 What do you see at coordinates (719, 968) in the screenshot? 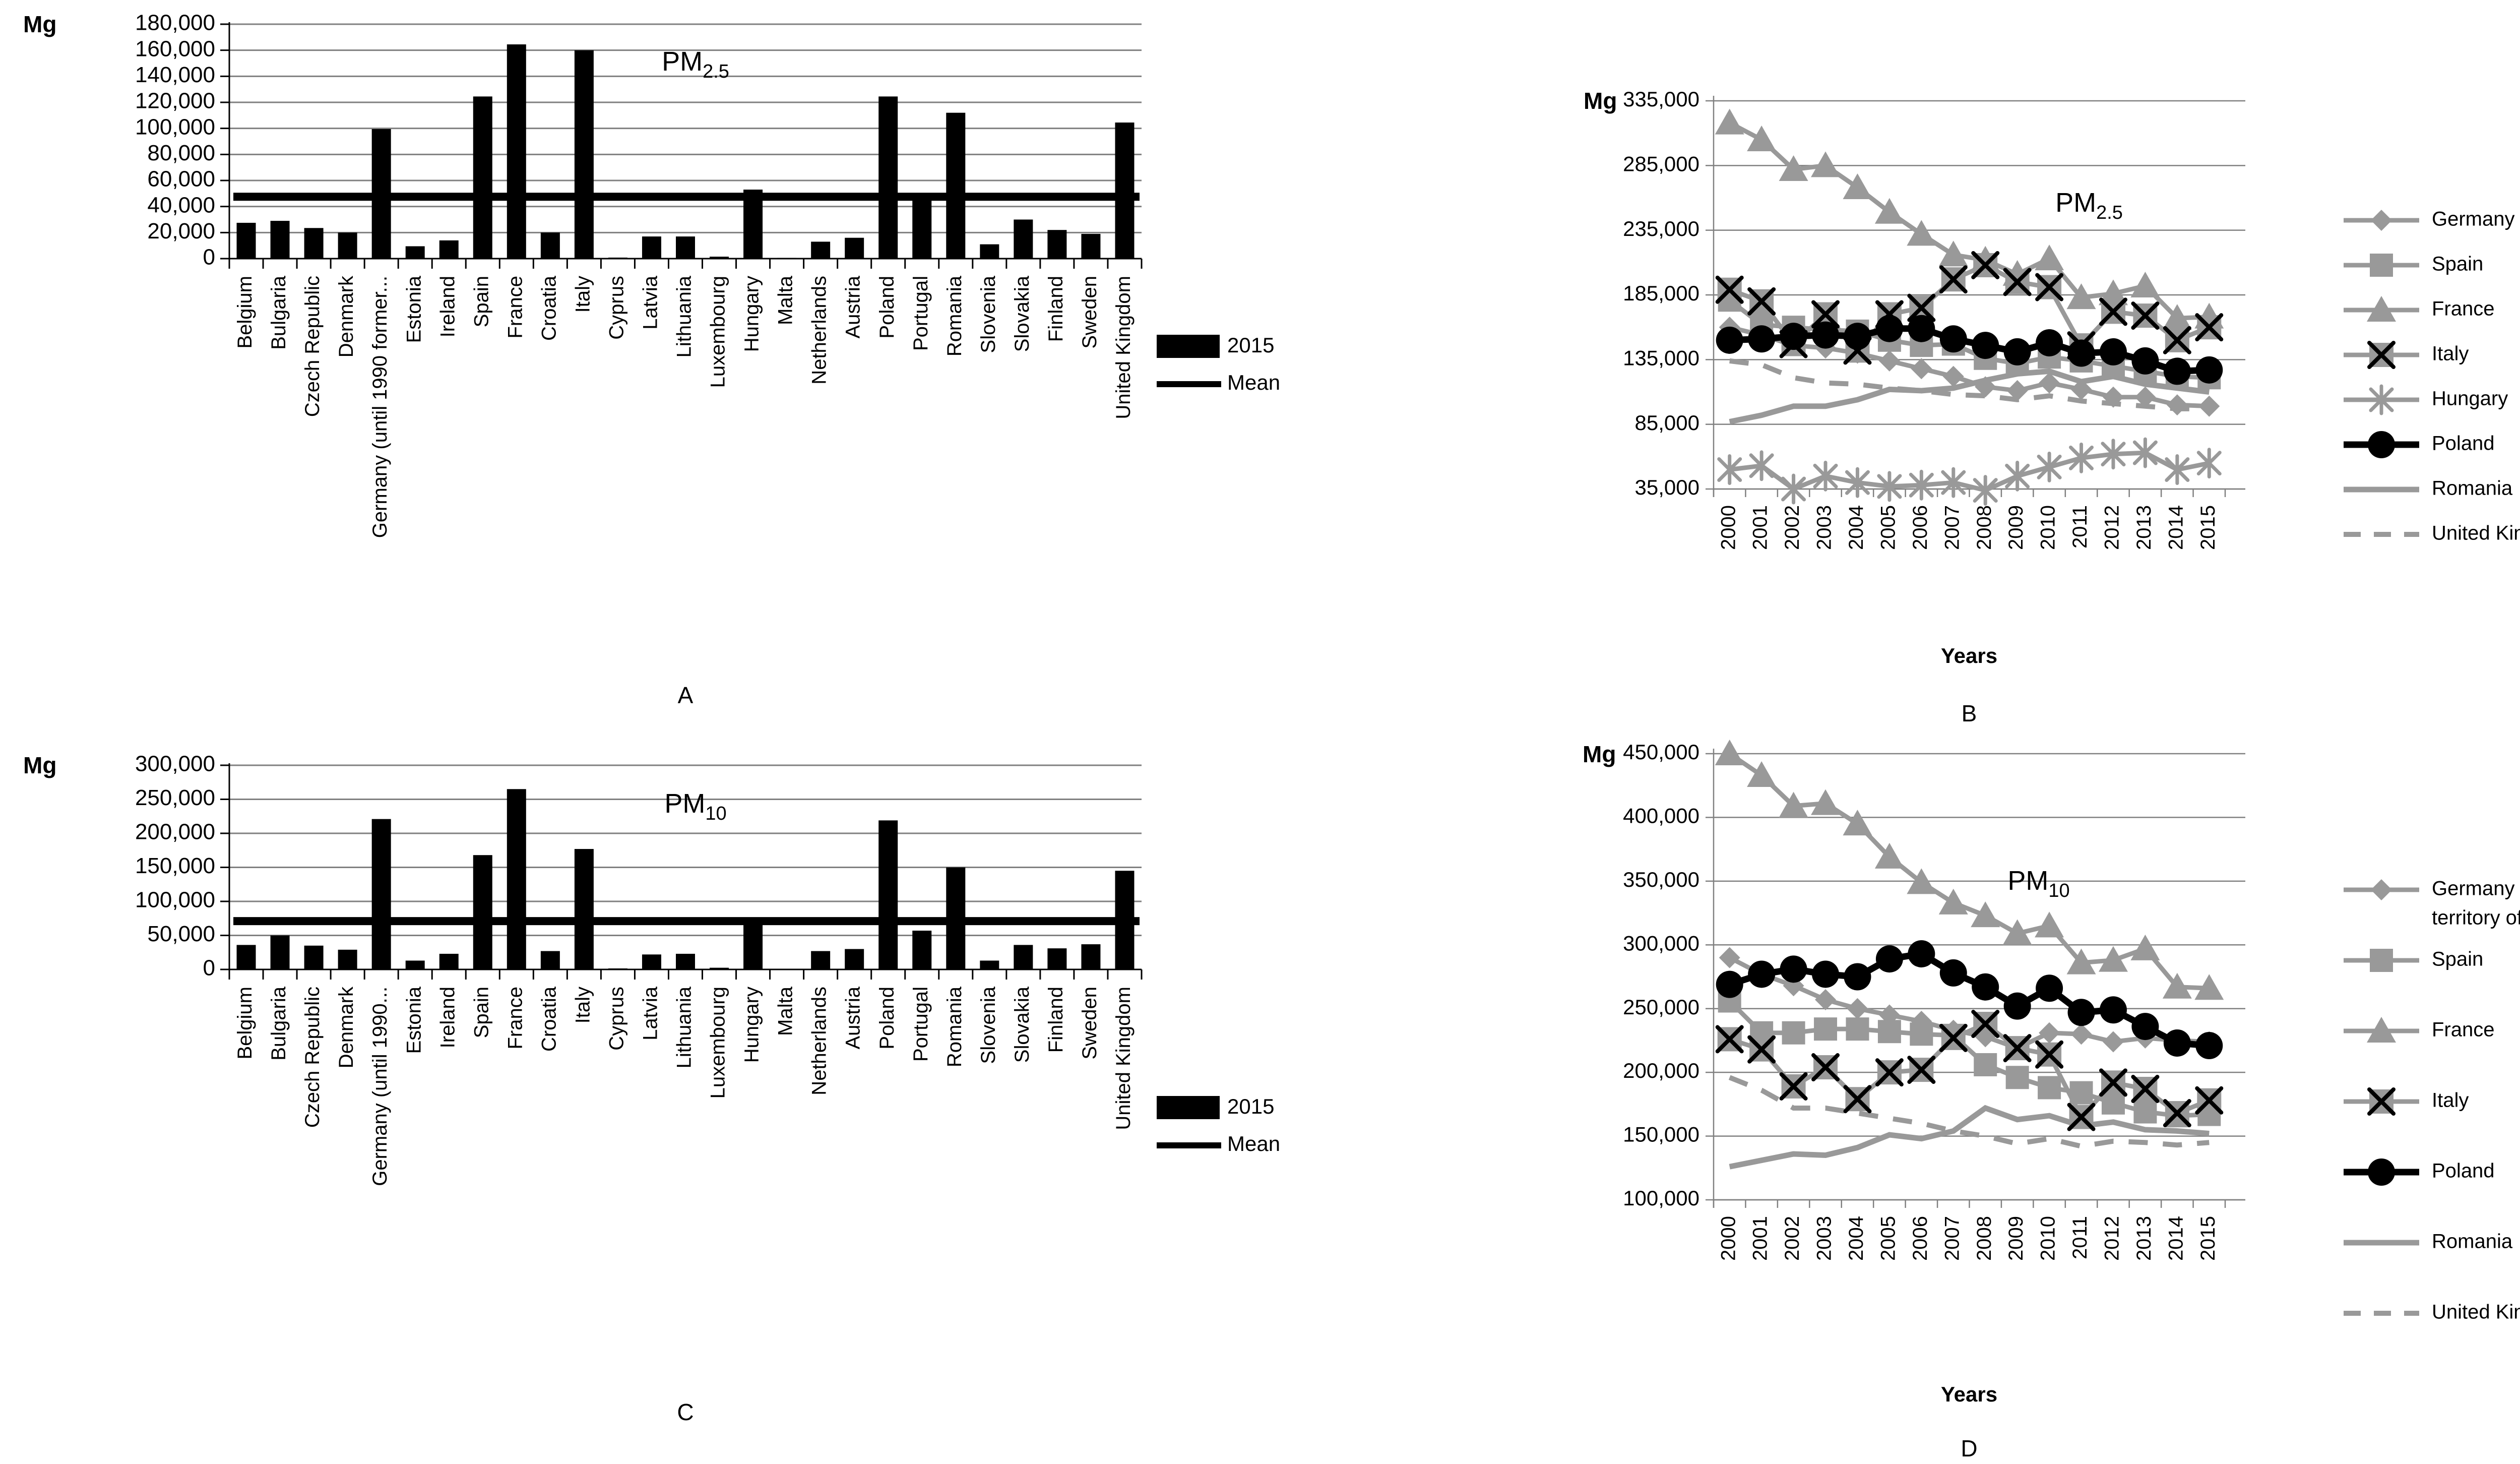
I see `bar-luxembourg` at bounding box center [719, 968].